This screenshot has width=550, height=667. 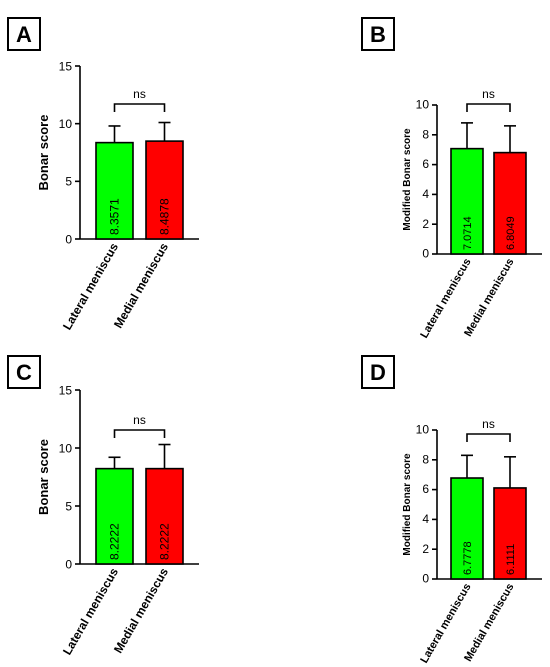 I want to click on bar-value-label: 8.4878, so click(x=165, y=216).